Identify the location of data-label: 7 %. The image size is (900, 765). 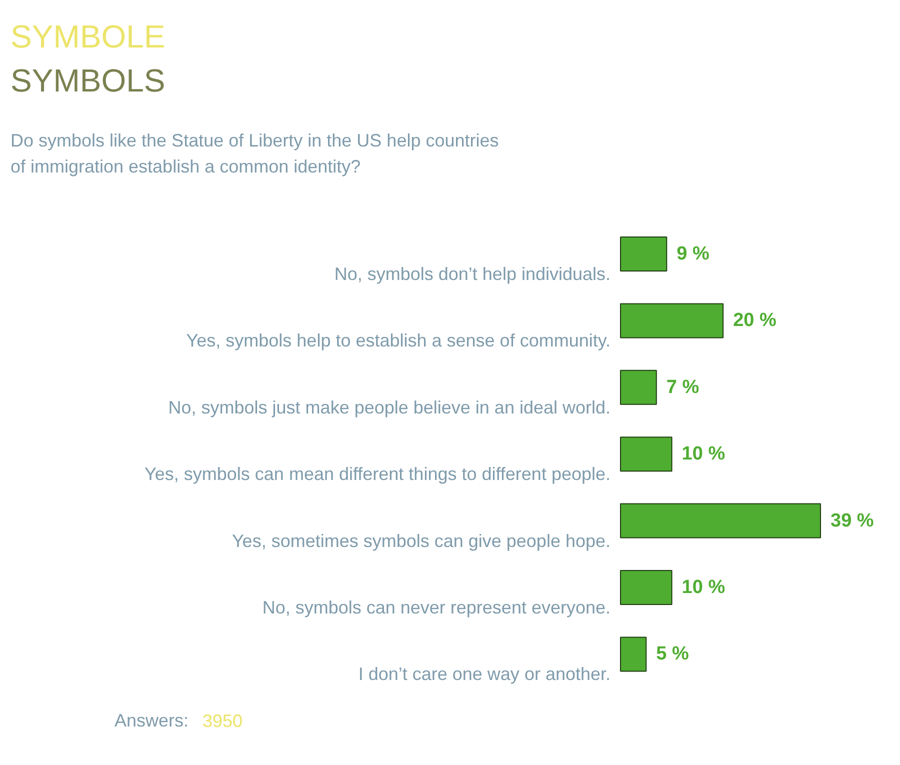
(683, 387).